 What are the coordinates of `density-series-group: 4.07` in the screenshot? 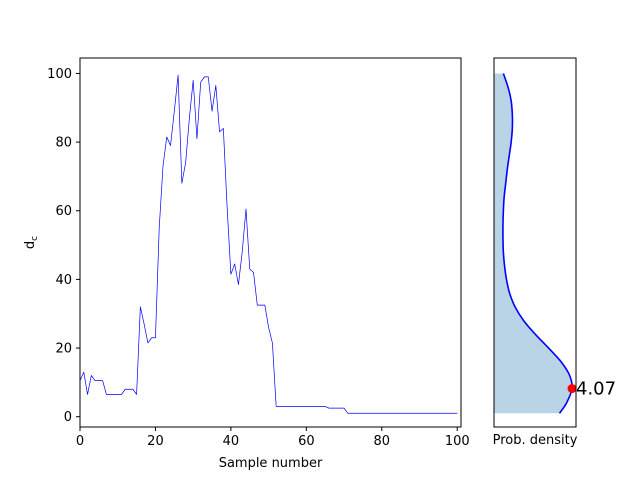 It's located at (555, 243).